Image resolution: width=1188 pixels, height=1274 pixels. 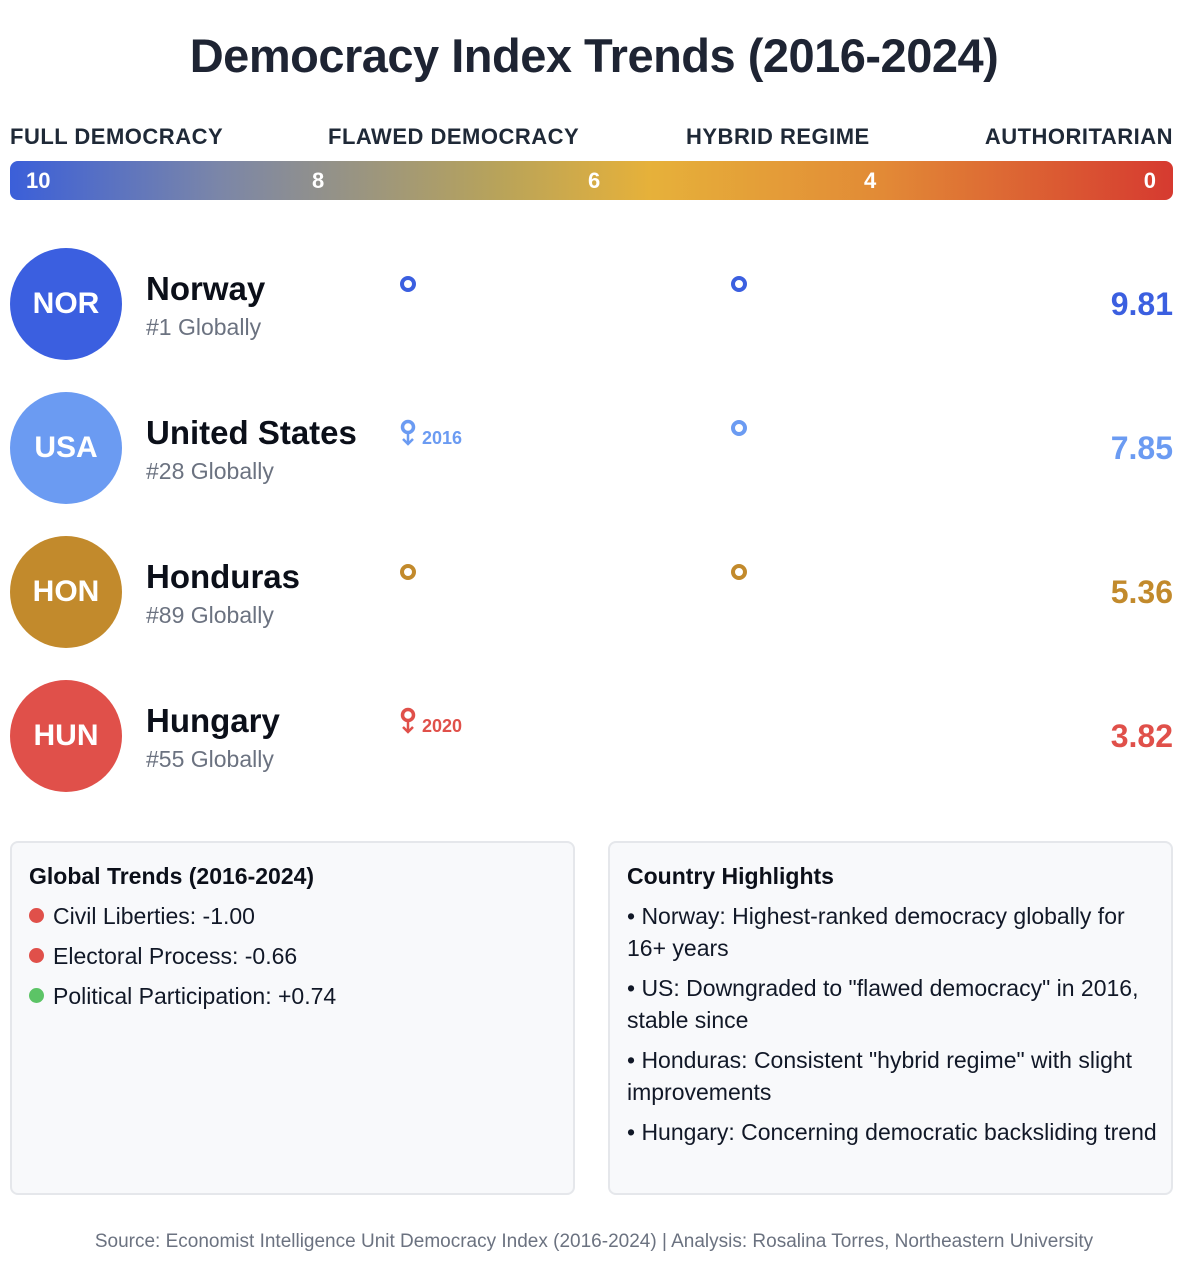 What do you see at coordinates (454, 136) in the screenshot?
I see `category-label-flawed-democracy: FLAWED DEMOCRACY` at bounding box center [454, 136].